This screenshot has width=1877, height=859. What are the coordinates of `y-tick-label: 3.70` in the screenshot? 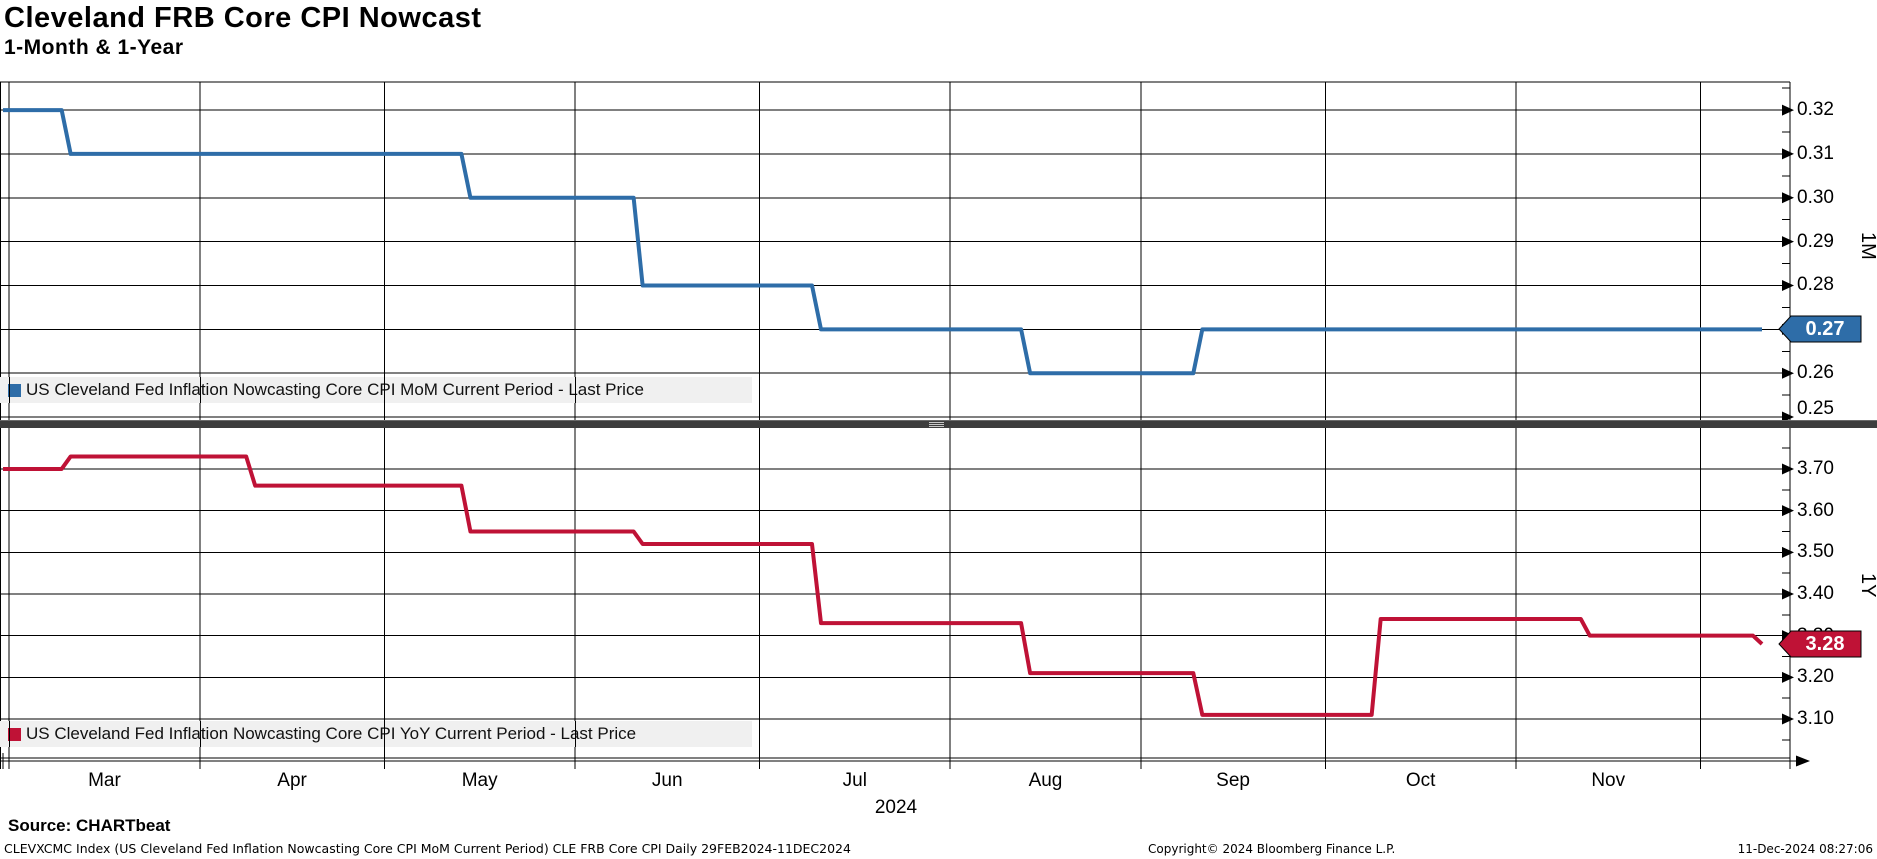 It's located at (1815, 468).